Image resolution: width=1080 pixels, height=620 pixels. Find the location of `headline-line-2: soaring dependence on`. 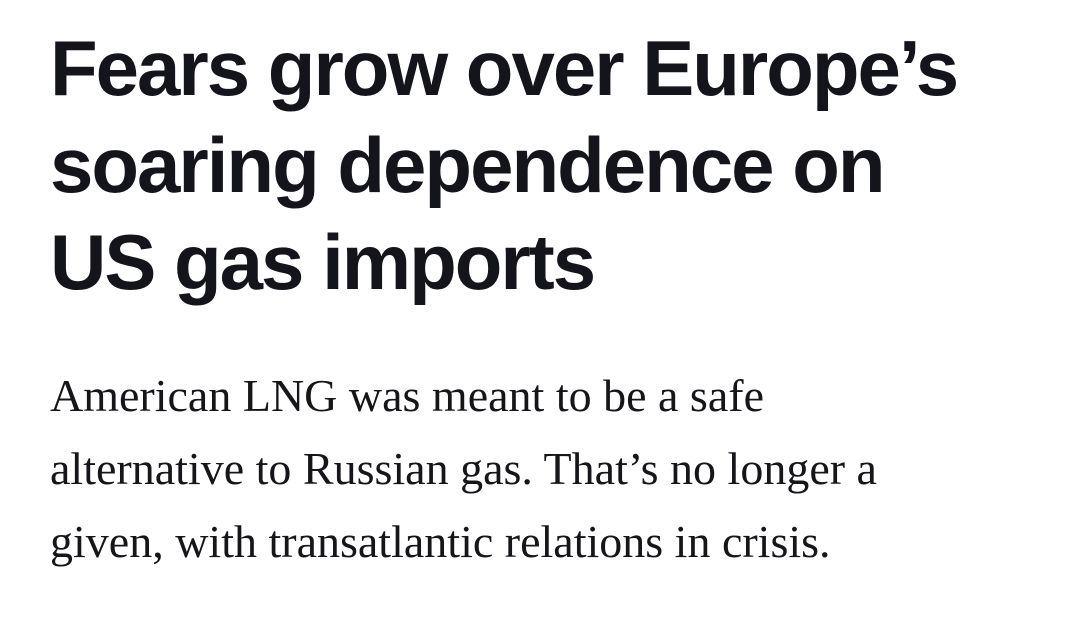

headline-line-2: soaring dependence on is located at coordinates (467, 165).